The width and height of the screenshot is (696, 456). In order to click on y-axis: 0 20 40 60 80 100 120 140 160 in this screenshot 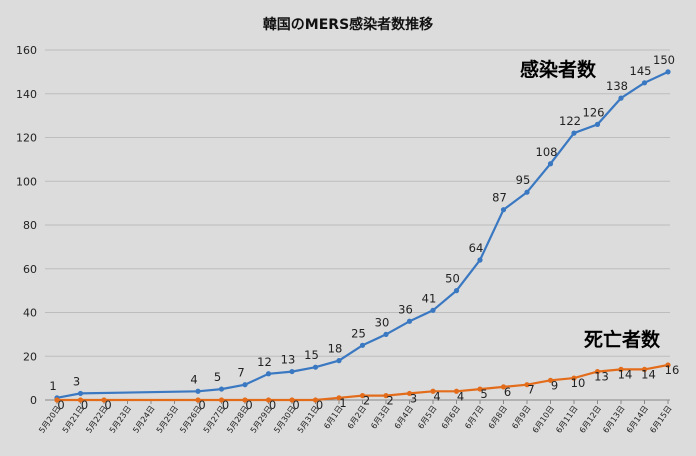, I will do `click(26, 225)`.